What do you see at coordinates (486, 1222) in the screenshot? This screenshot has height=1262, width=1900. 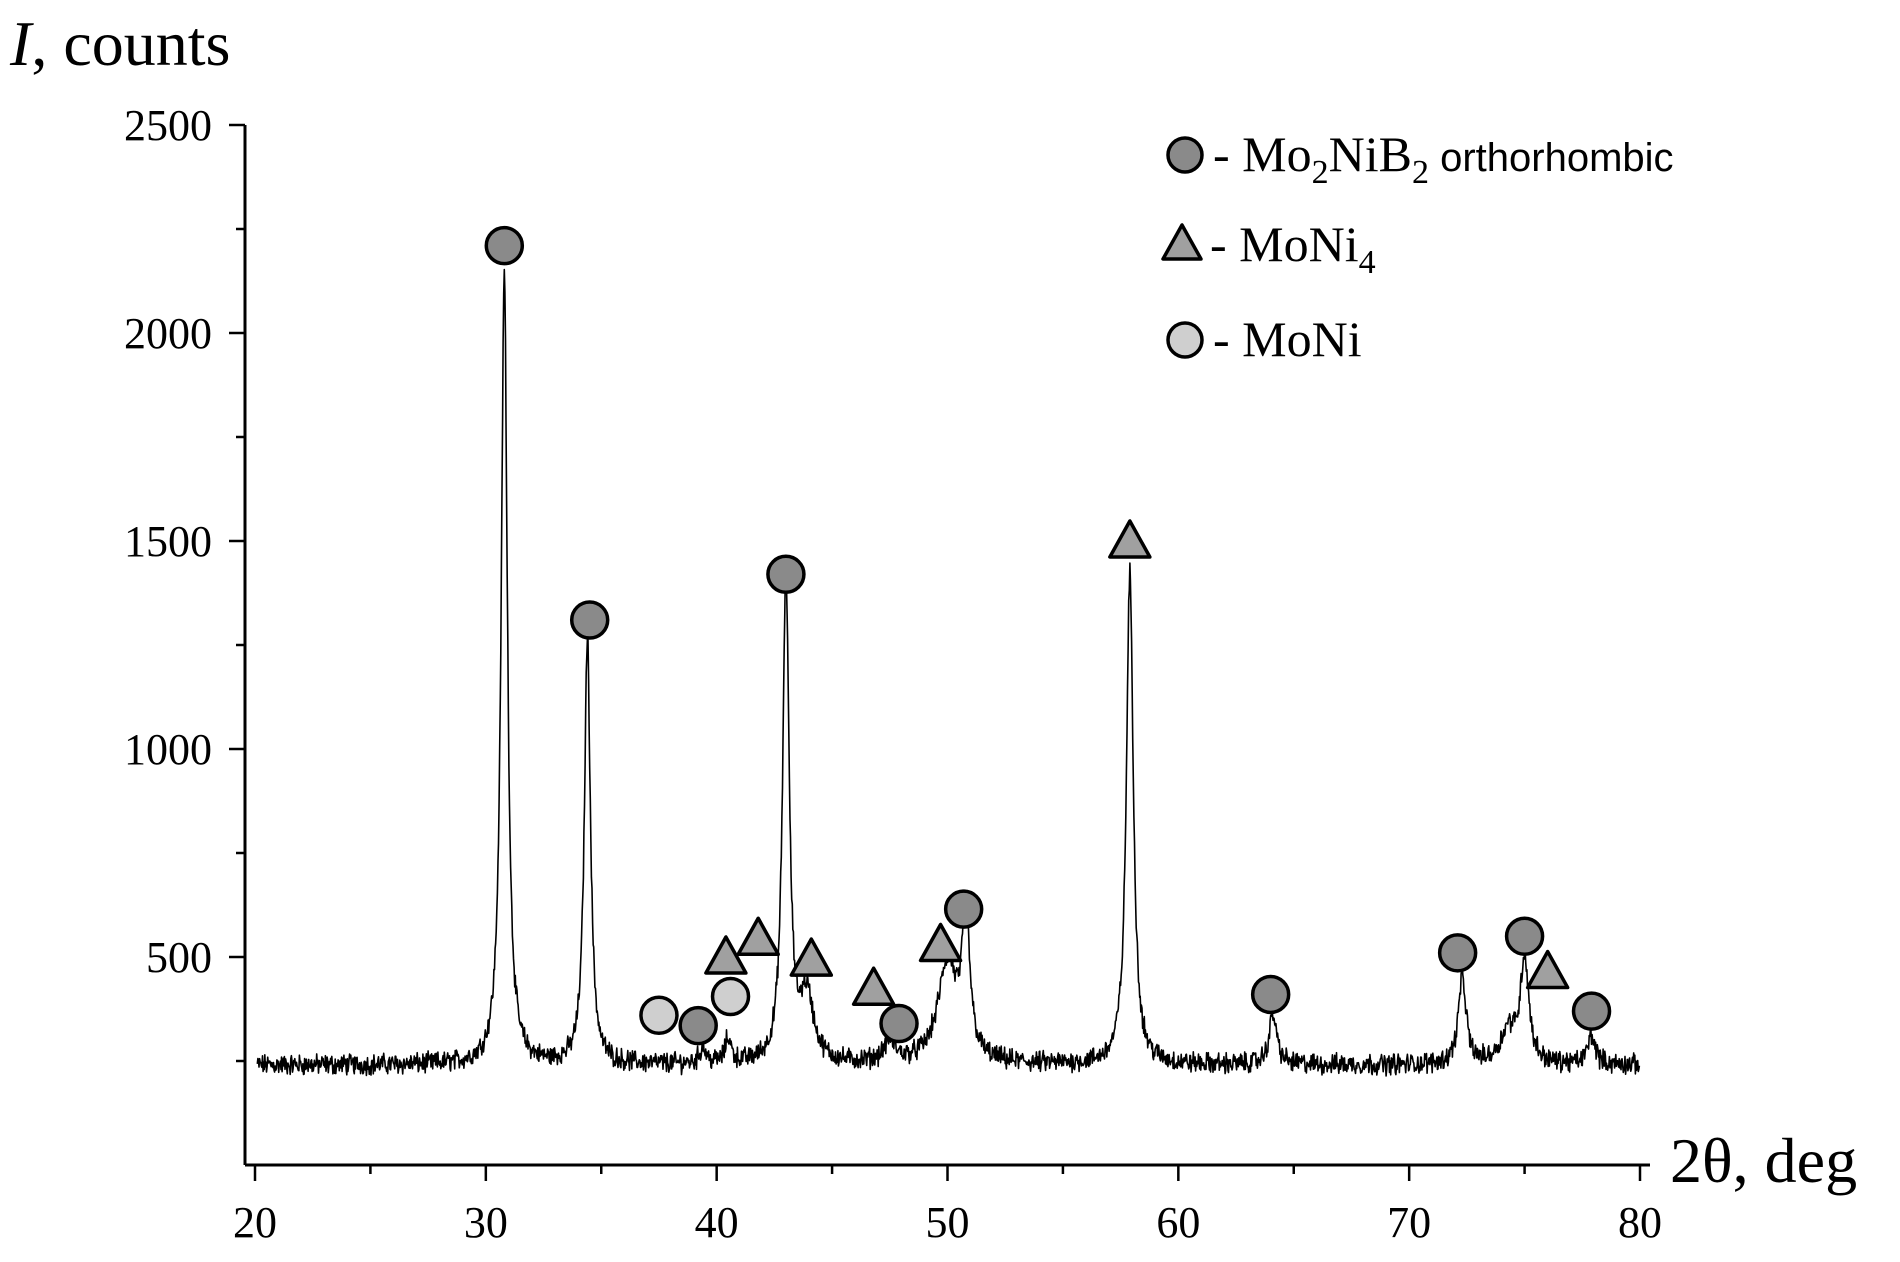 I see `x-tick-label: 30` at bounding box center [486, 1222].